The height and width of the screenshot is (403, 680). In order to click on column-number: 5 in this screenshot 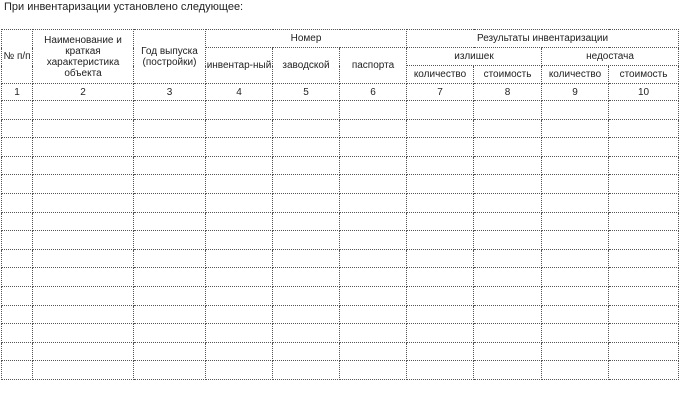, I will do `click(306, 92)`.